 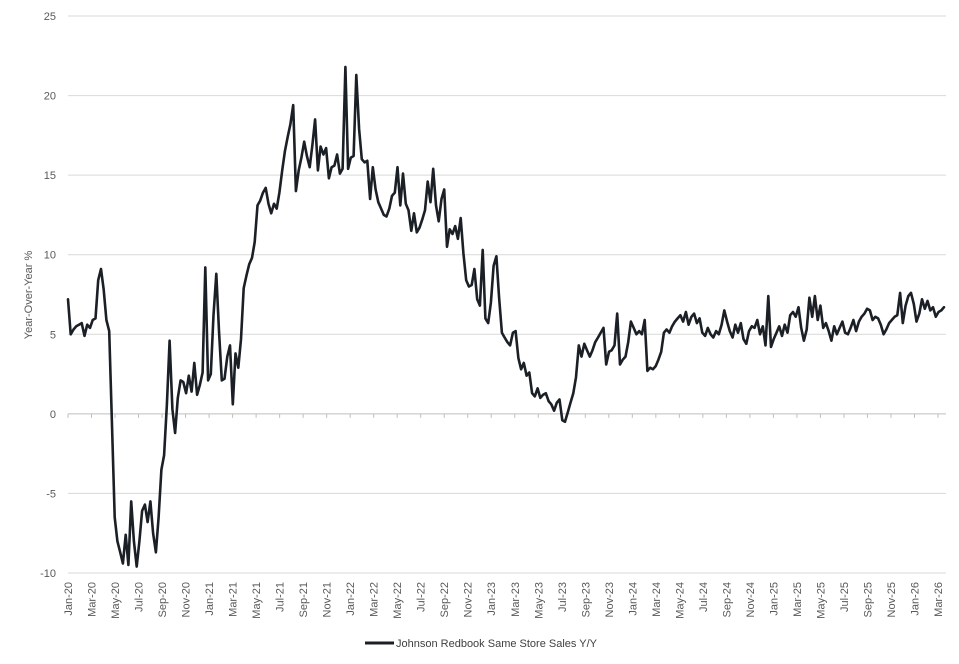 What do you see at coordinates (398, 600) in the screenshot?
I see `x-tick-label: May-22` at bounding box center [398, 600].